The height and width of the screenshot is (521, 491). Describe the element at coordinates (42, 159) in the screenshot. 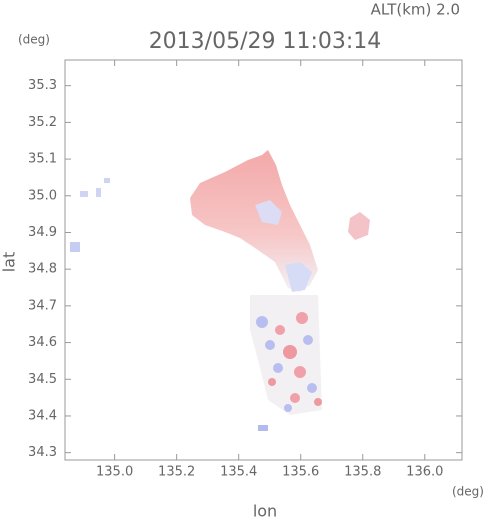

I see `y-tick-label: 35.1` at that location.